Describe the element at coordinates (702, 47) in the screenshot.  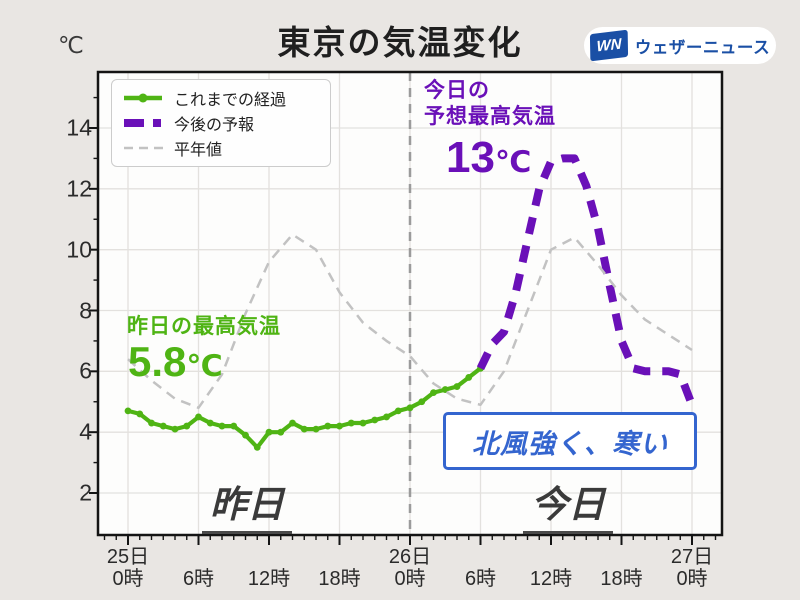
I see `logo-brand-name: ウェザーニュース` at that location.